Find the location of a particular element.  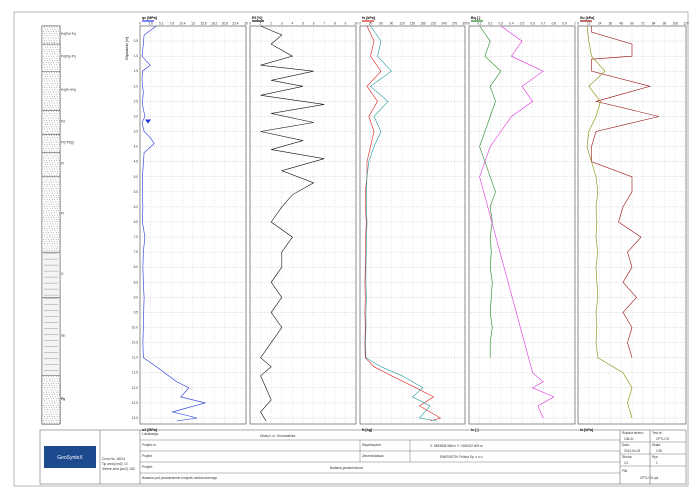

panel-tick-label: 20.8 is located at coordinates (225, 24).